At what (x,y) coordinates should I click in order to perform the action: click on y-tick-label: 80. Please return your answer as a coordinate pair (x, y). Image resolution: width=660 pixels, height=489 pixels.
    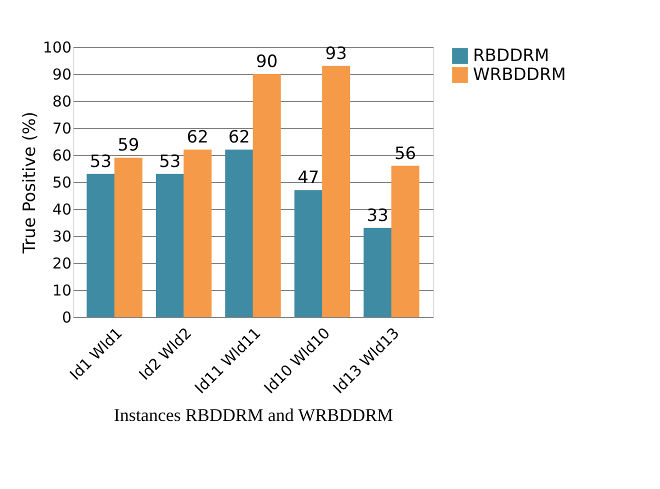
    Looking at the image, I should click on (62, 101).